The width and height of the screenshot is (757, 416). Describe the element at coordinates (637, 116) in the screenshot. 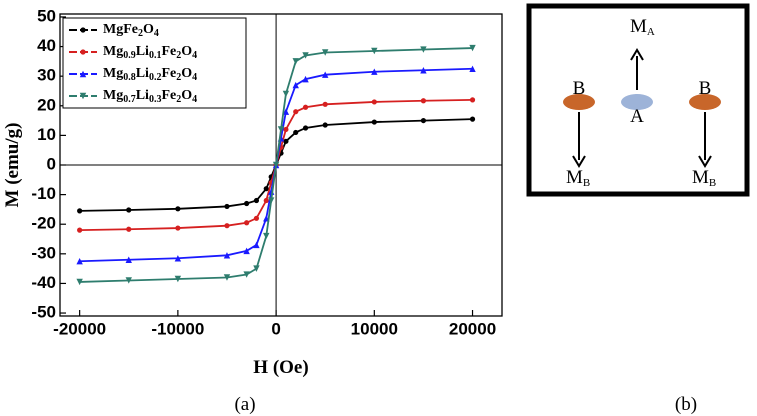

I see `site-label: A` at that location.